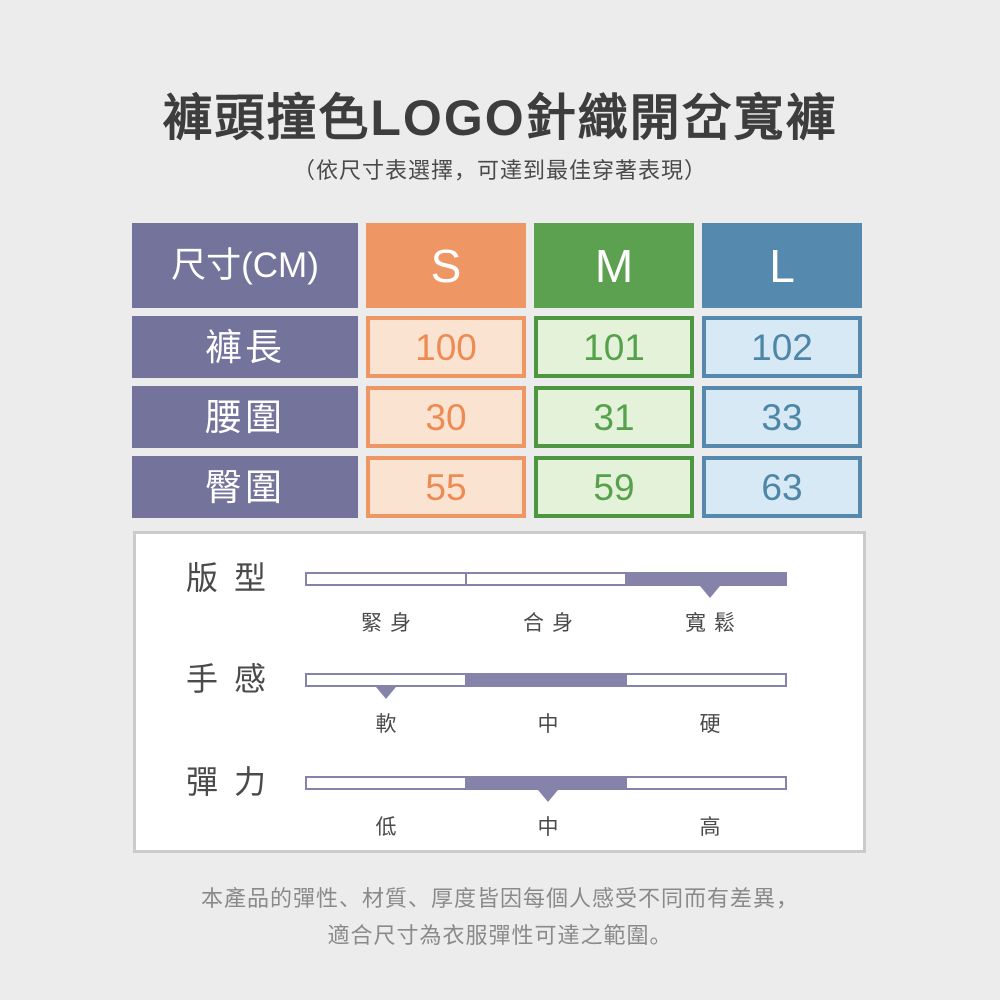 This screenshot has width=1000, height=1000. I want to click on column-header-l: L, so click(782, 265).